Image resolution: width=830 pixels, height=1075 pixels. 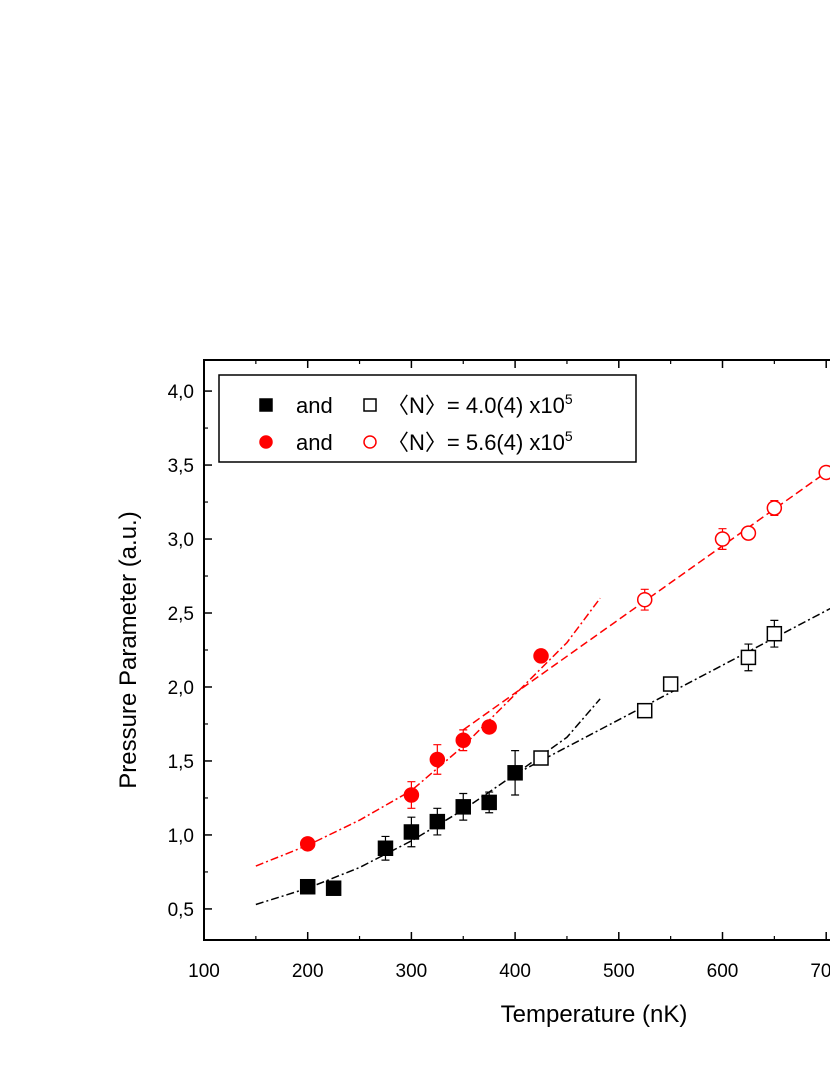 What do you see at coordinates (476, 405) in the screenshot?
I see `legend-text: 〈N〉= 4.0(4) x10` at bounding box center [476, 405].